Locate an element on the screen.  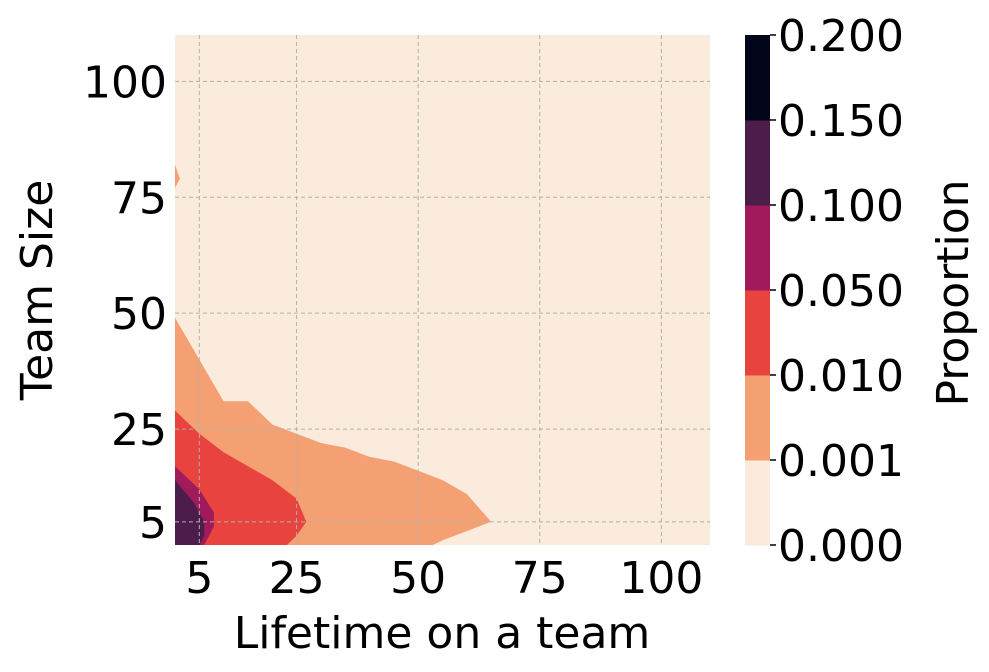
colorbar-tick-label: 0.010 is located at coordinates (841, 376).